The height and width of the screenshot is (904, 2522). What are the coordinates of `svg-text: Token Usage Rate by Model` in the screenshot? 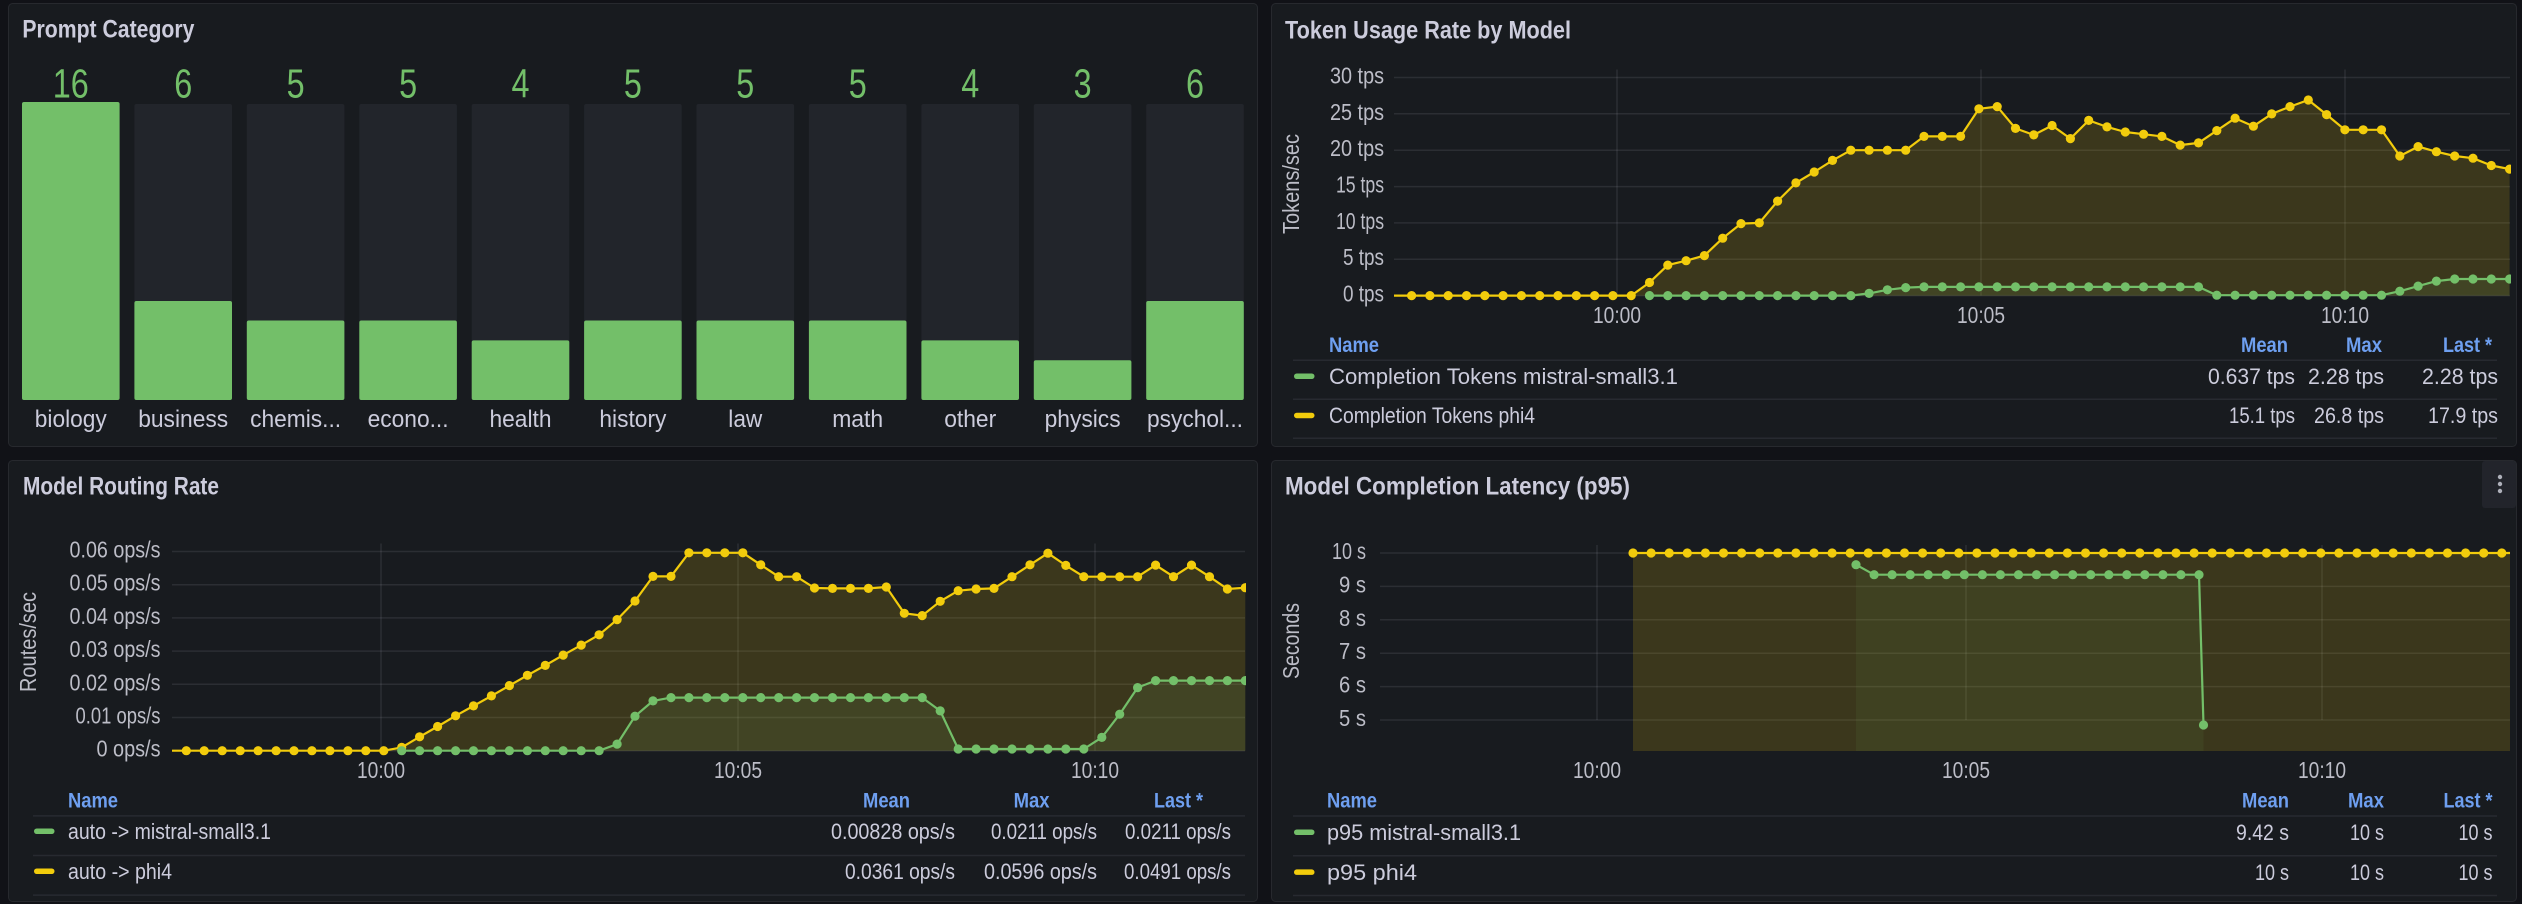 It's located at (1428, 30).